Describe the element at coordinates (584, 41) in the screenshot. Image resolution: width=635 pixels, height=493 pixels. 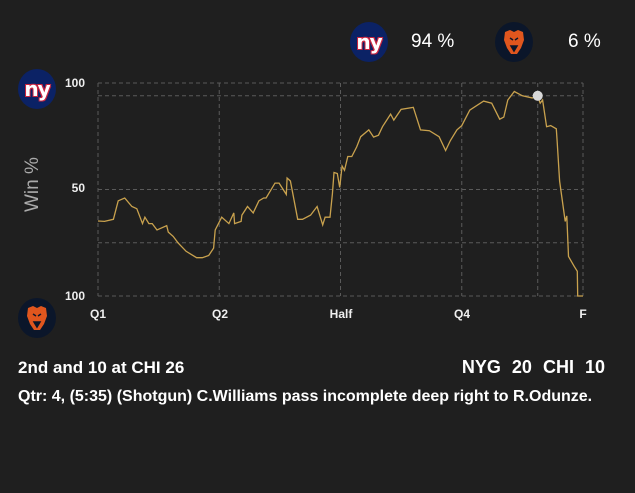
I see `chi-win-pct: 6 %` at that location.